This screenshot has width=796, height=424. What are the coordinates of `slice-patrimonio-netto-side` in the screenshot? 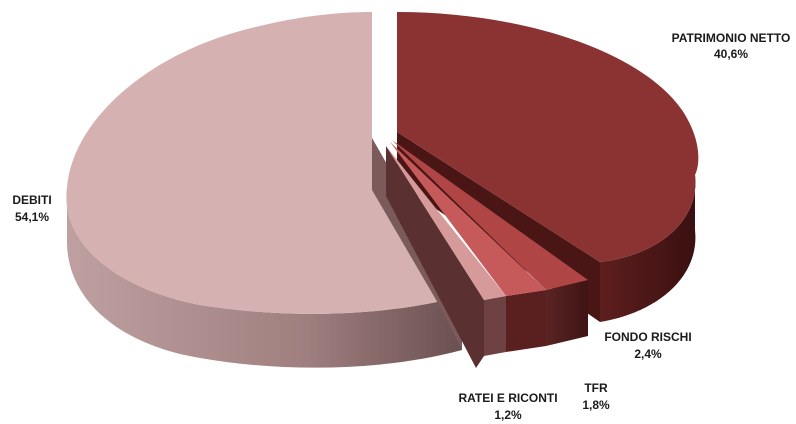 It's located at (648, 248).